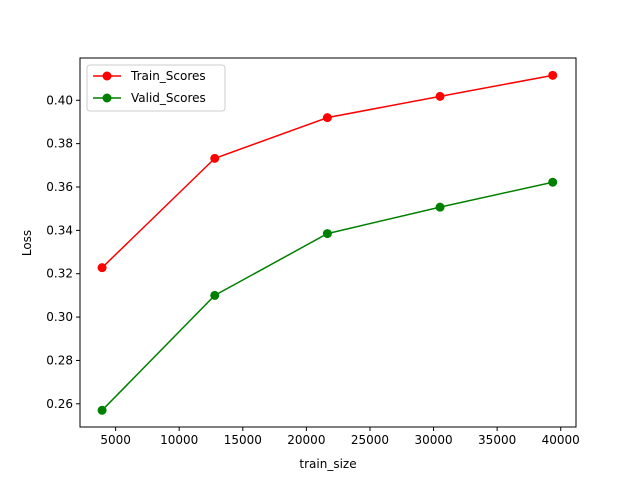 The width and height of the screenshot is (640, 480). I want to click on x-tick-label: 30000, so click(433, 440).